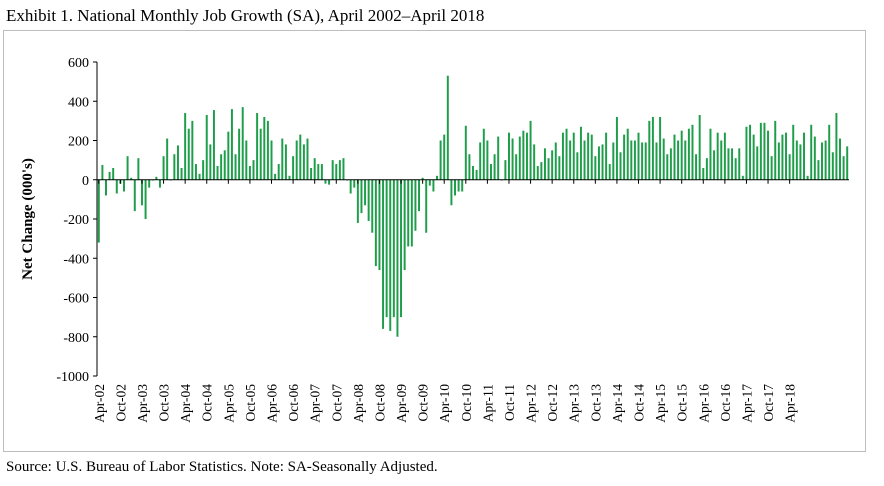 Image resolution: width=884 pixels, height=486 pixels. What do you see at coordinates (76, 299) in the screenshot?
I see `y-tick-label: -600` at bounding box center [76, 299].